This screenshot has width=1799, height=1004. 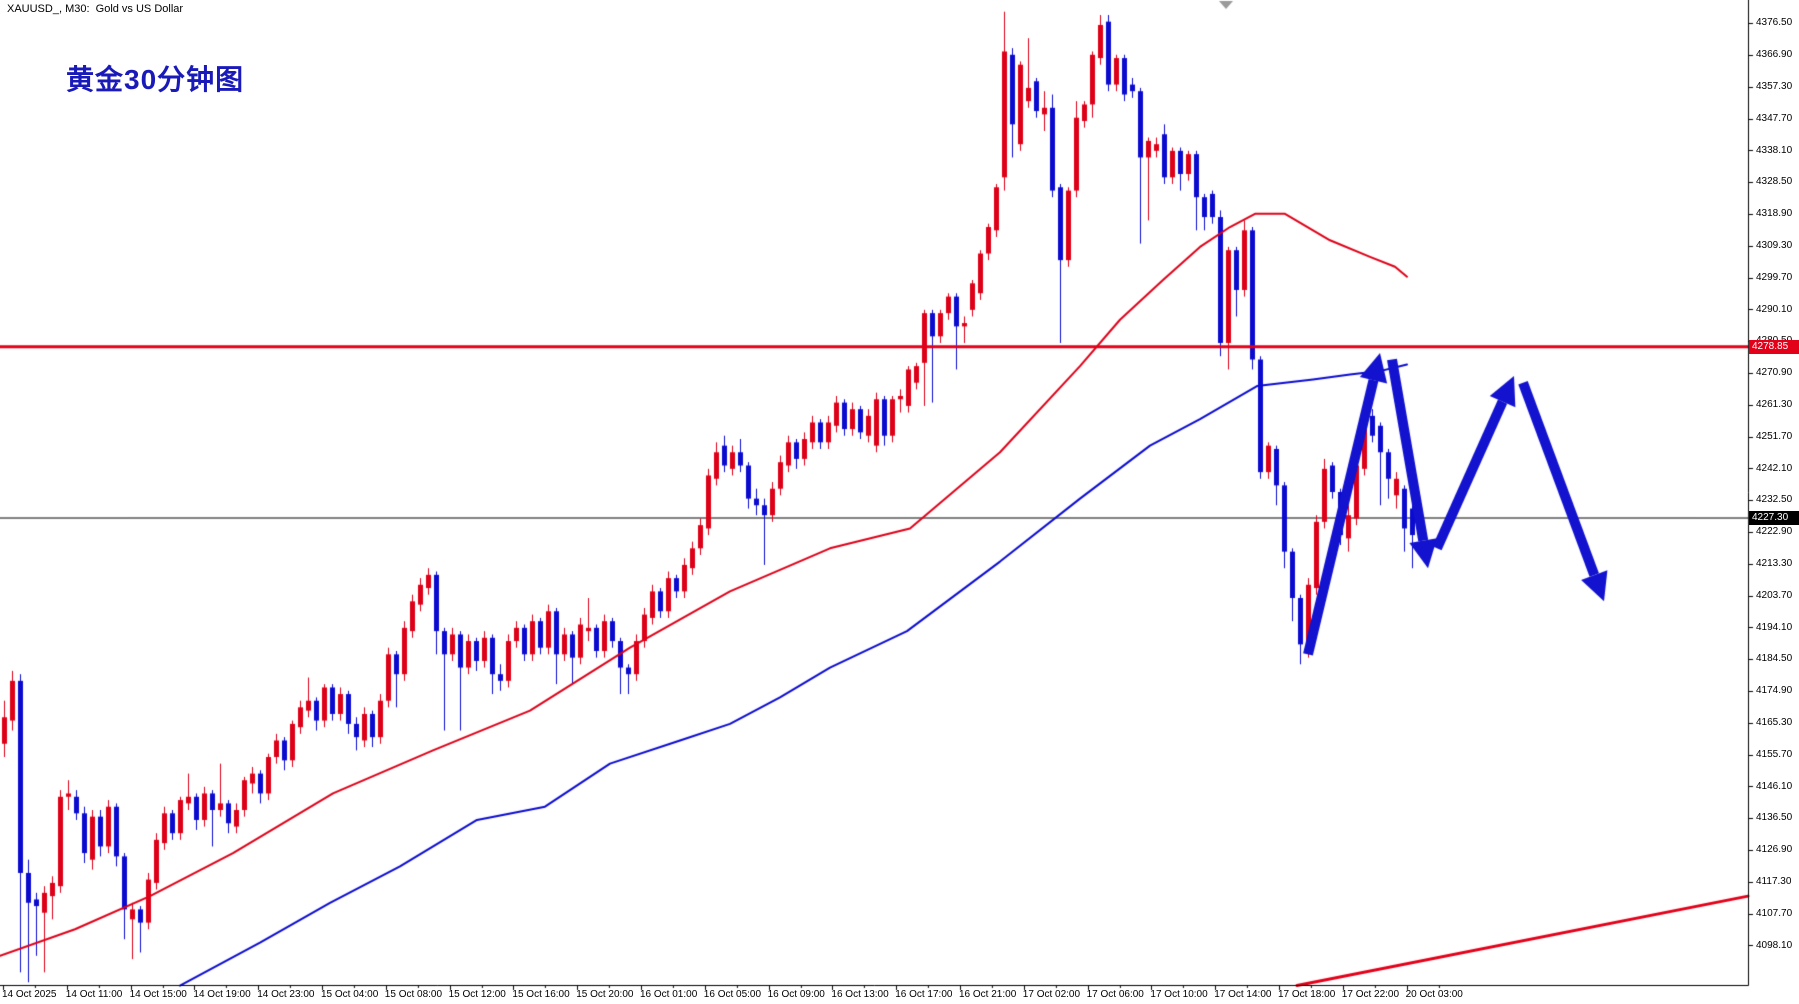 What do you see at coordinates (1774, 691) in the screenshot?
I see `price-axis-label: 4174.90` at bounding box center [1774, 691].